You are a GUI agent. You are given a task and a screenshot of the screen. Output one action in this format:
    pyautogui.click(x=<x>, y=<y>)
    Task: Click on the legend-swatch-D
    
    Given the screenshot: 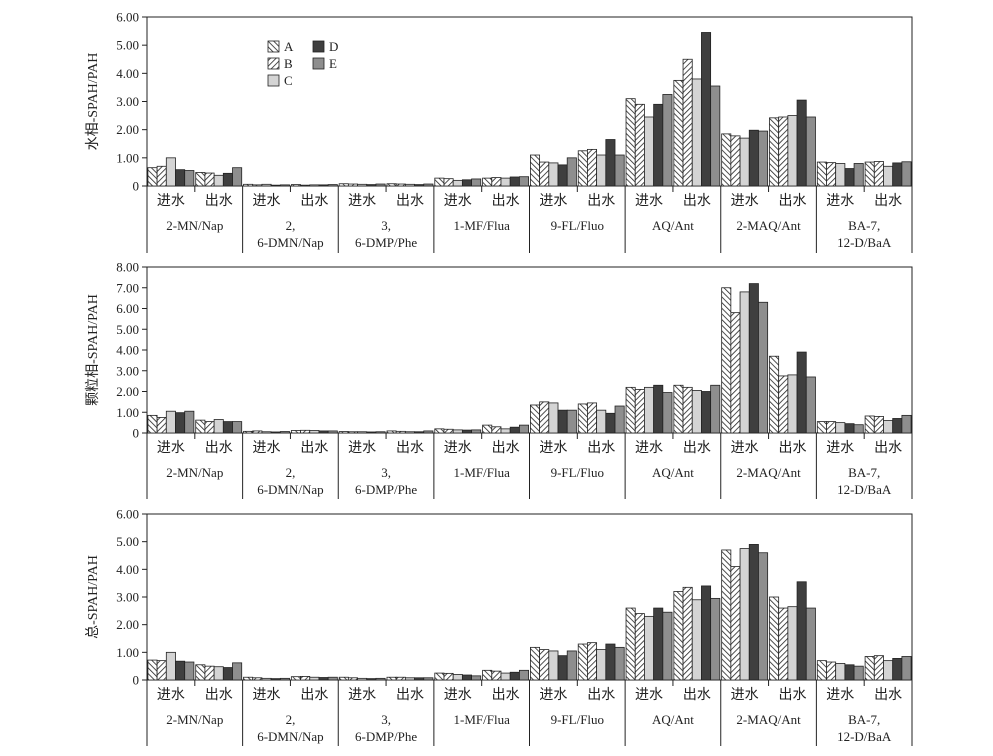 What is the action you would take?
    pyautogui.click(x=318, y=46)
    